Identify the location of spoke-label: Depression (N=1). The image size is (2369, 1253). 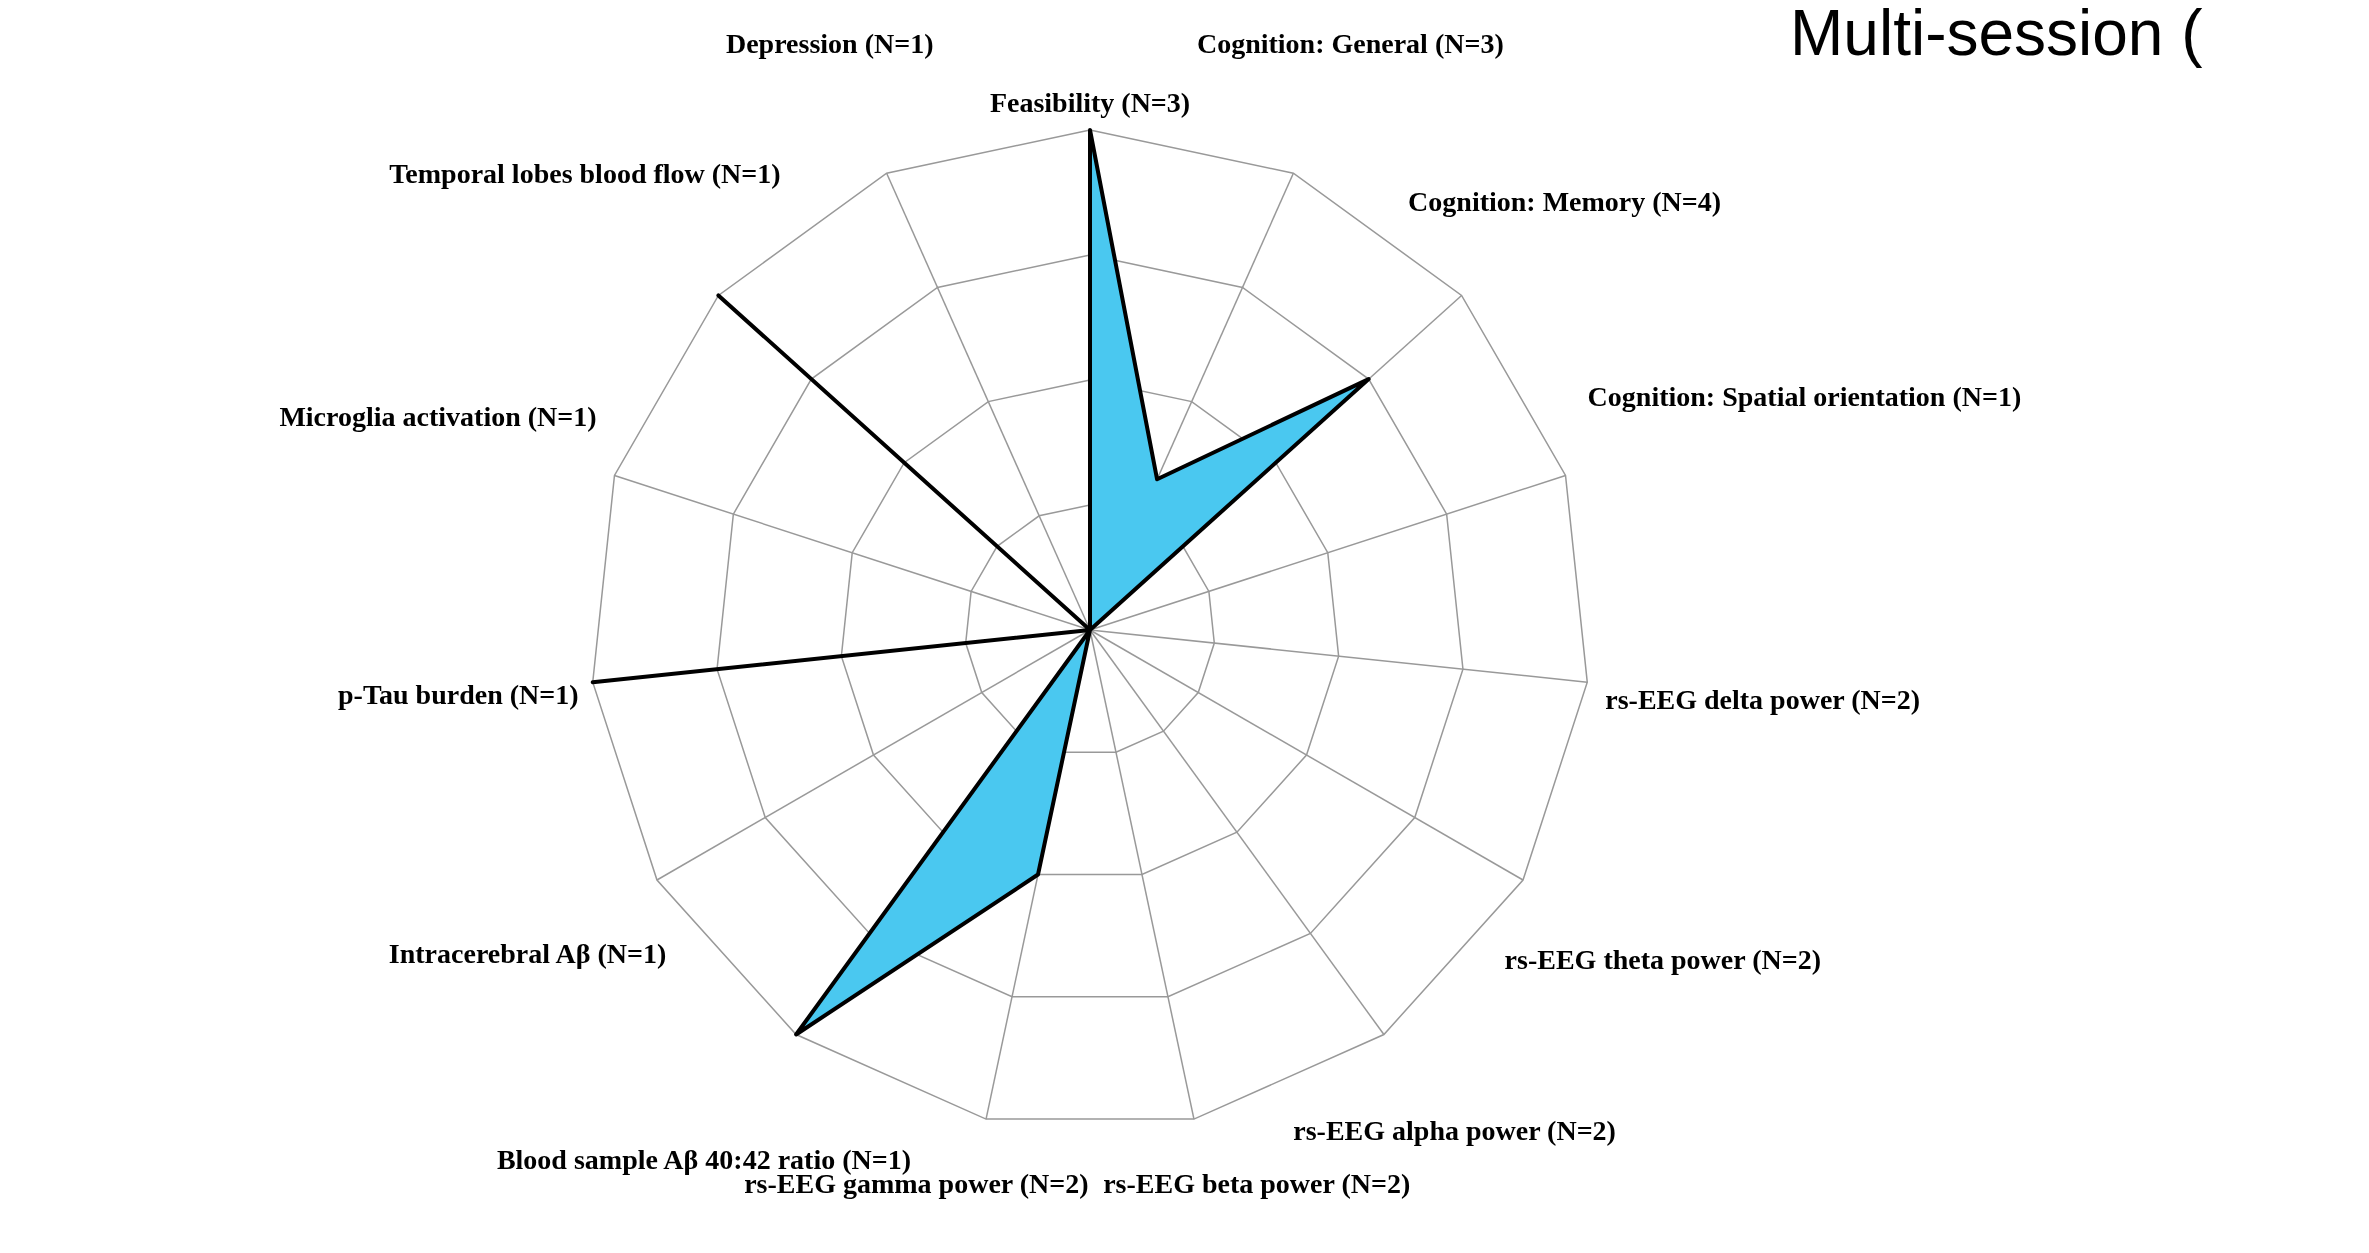
(829, 44).